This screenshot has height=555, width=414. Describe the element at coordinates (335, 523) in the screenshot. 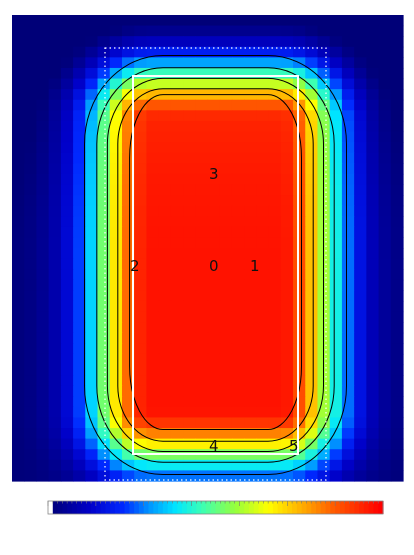

I see `colorbar-tick-label-6: 0.6` at that location.